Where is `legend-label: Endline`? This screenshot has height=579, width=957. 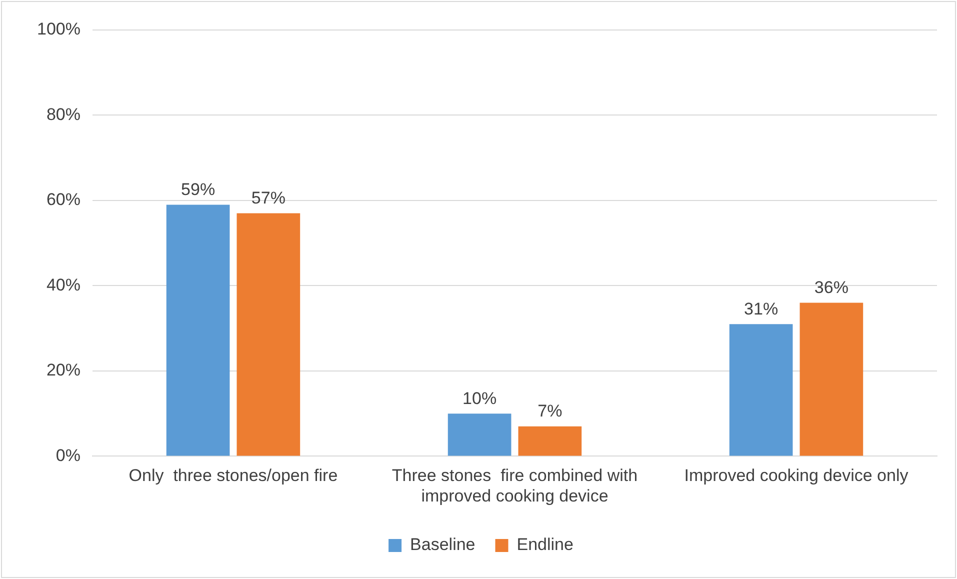 legend-label: Endline is located at coordinates (545, 544).